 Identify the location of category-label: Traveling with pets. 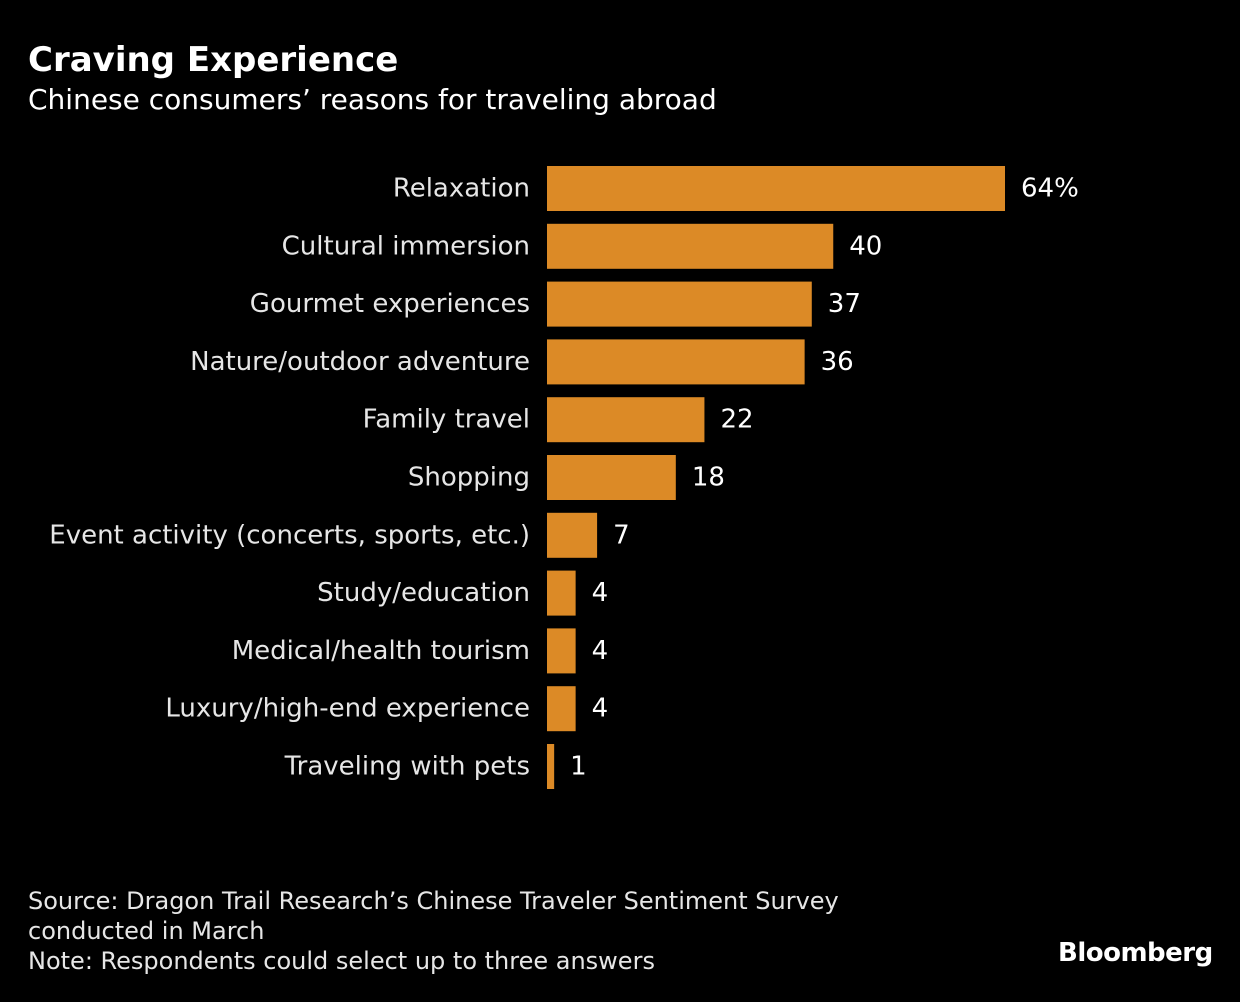
(407, 767).